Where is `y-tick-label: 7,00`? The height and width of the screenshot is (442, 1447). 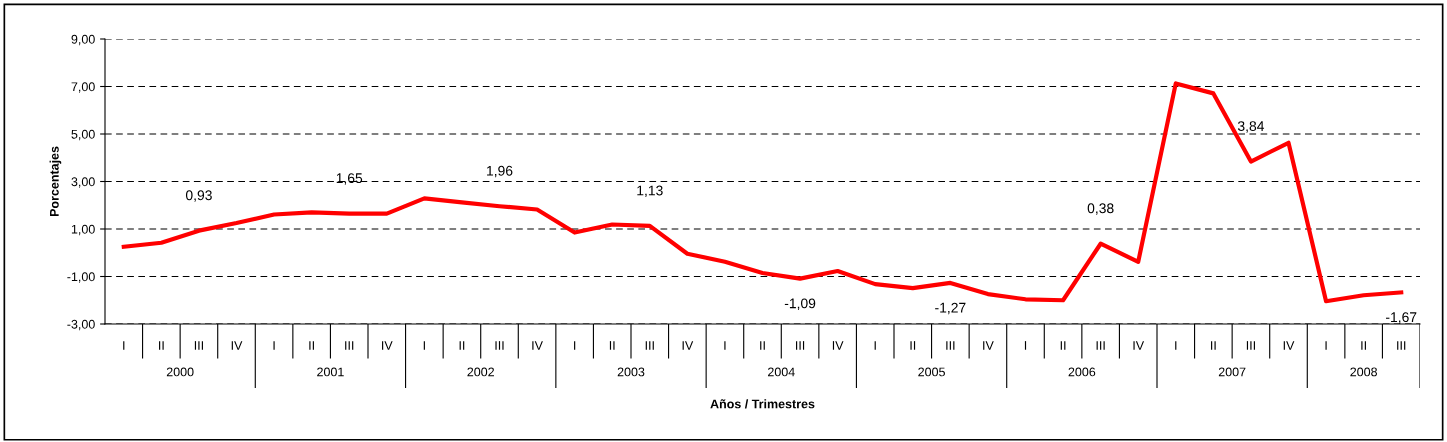 y-tick-label: 7,00 is located at coordinates (83, 87).